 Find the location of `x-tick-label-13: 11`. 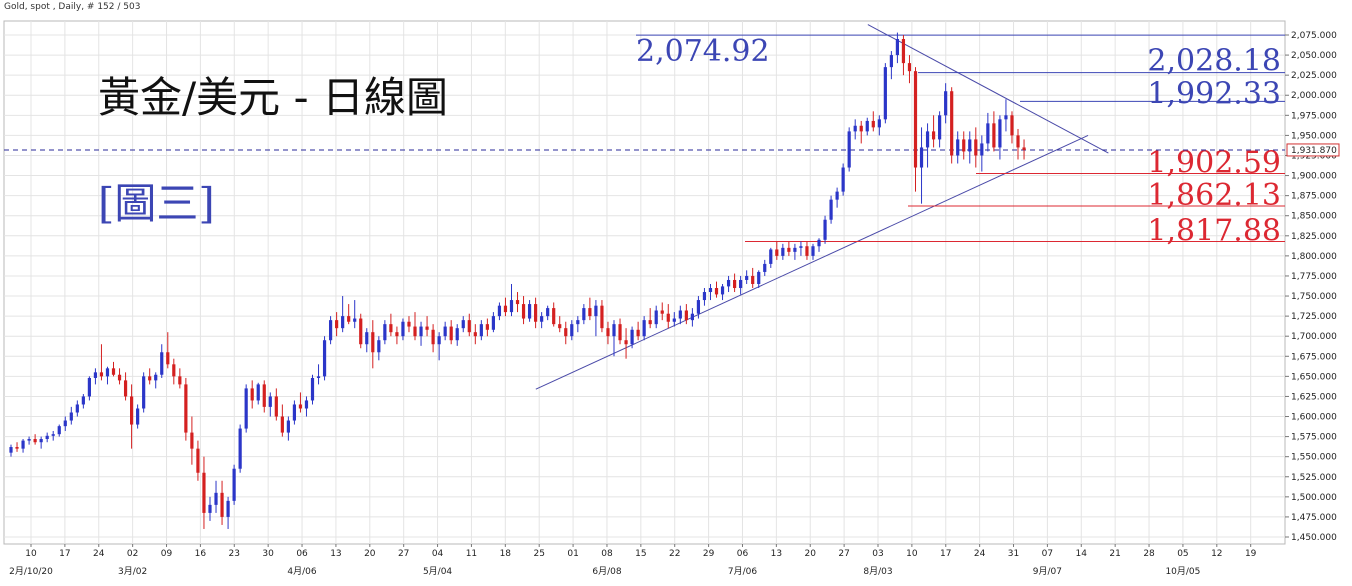

x-tick-label-13: 11 is located at coordinates (471, 554).